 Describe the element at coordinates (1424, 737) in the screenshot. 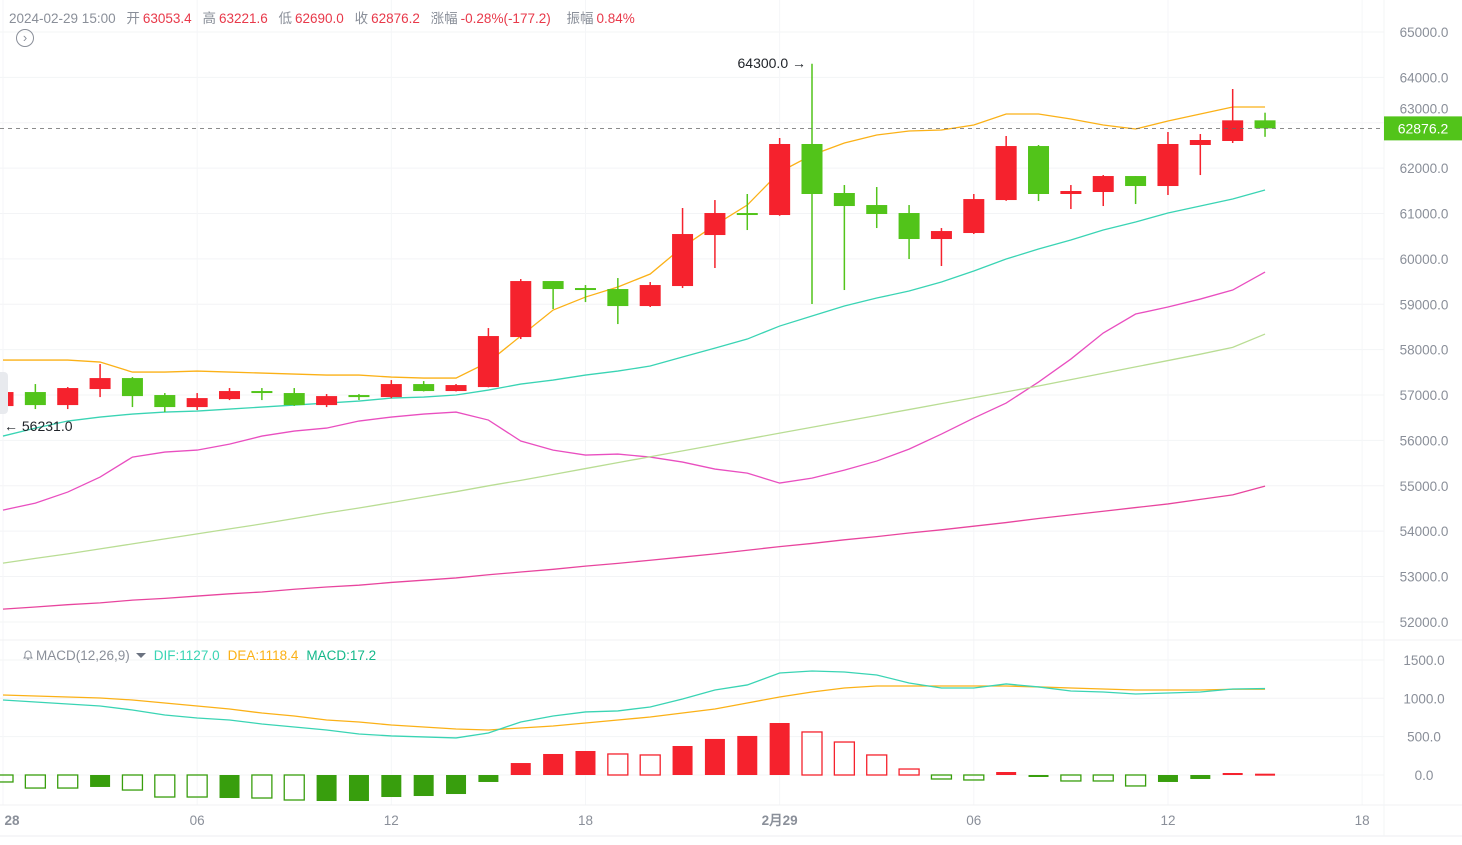

I see `macd-axis-tick: 500.0` at that location.